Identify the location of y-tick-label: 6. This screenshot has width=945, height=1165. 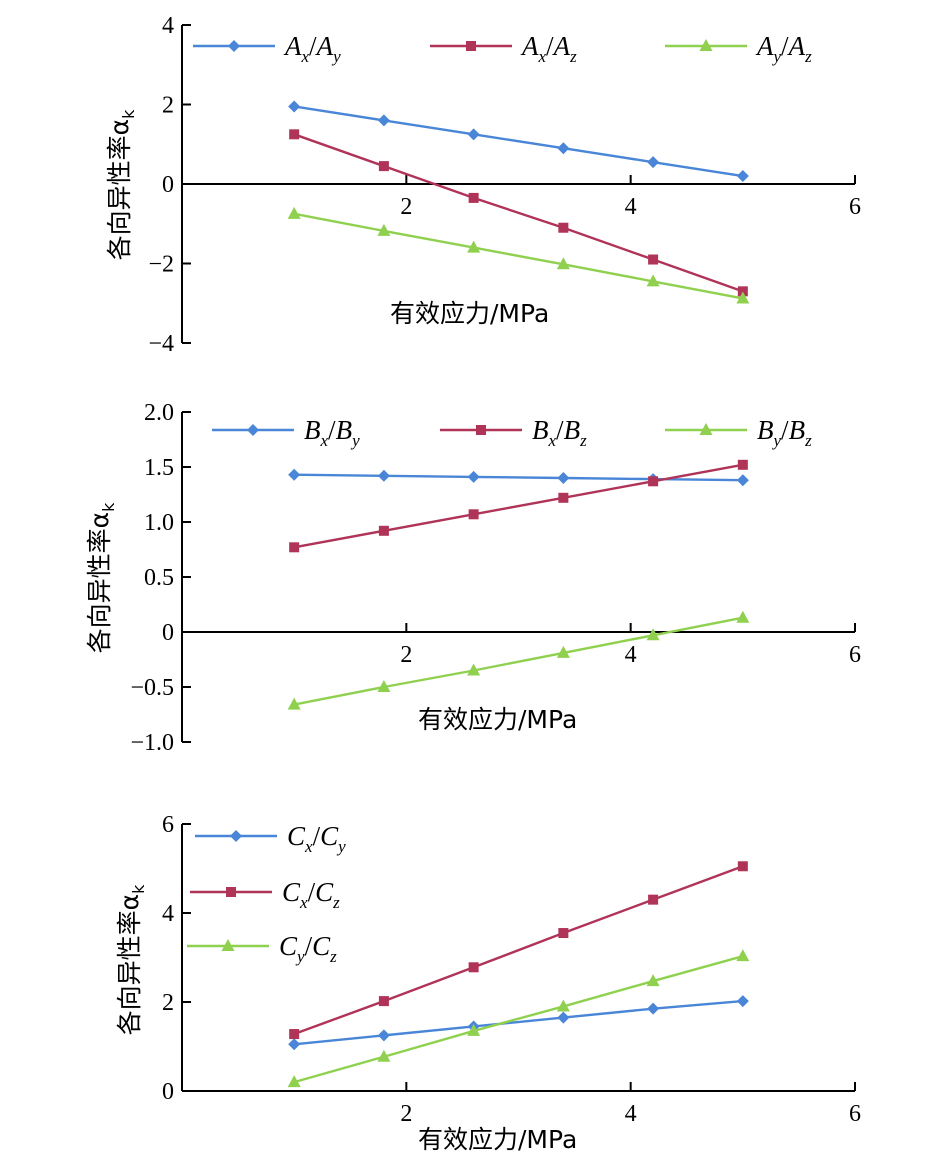
(168, 825).